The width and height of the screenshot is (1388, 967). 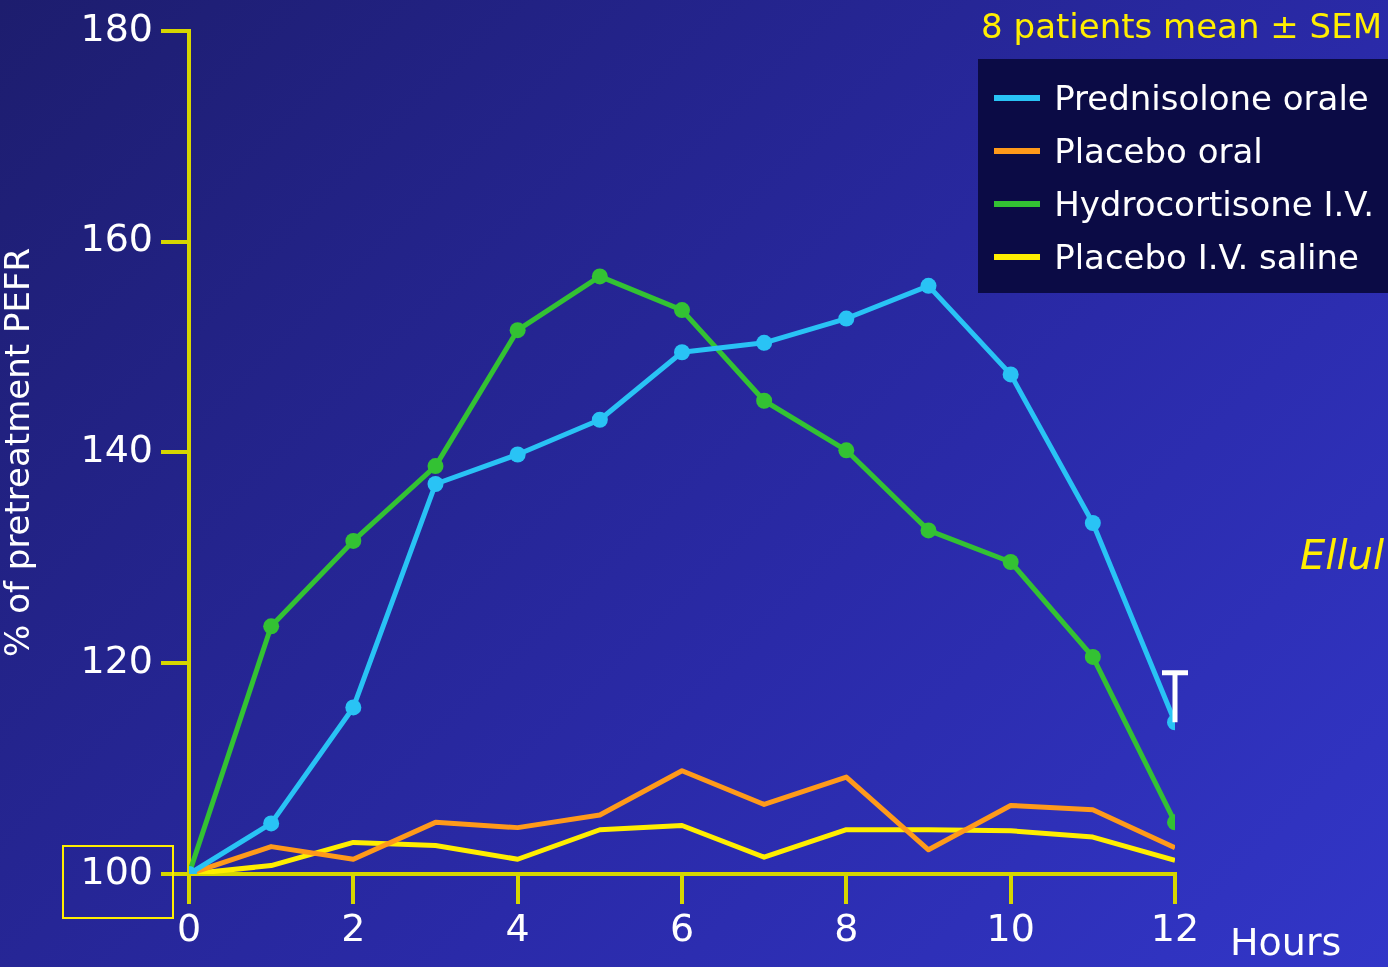 I want to click on legend-label: Prednisolone orale, so click(x=1211, y=97).